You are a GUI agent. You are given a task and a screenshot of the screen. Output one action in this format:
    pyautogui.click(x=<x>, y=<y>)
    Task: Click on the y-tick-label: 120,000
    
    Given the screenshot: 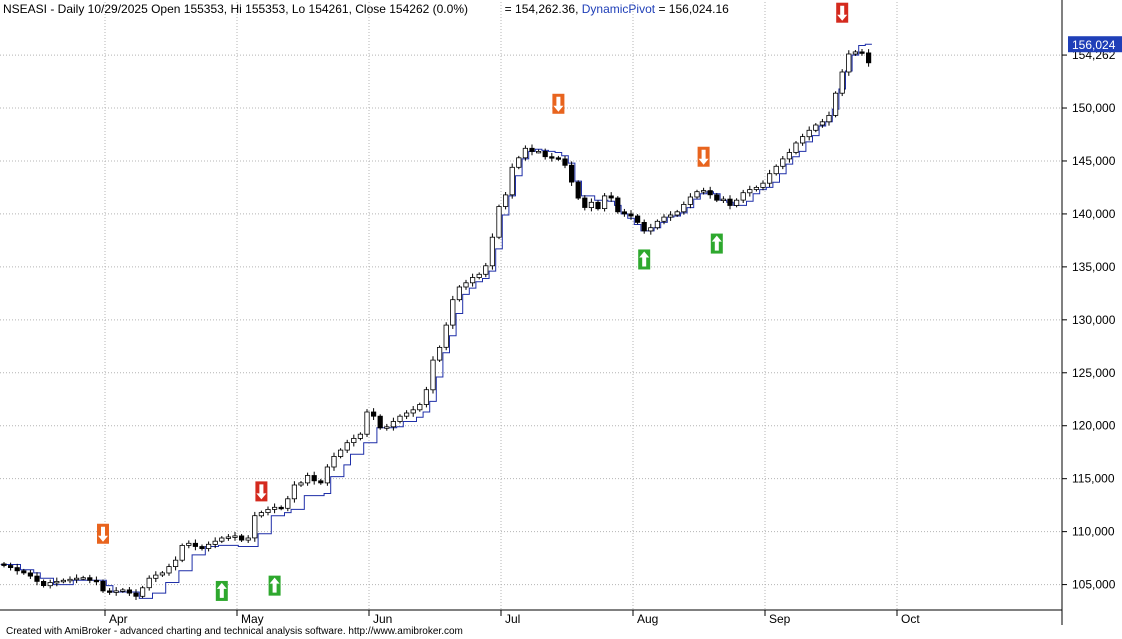 What is the action you would take?
    pyautogui.click(x=1094, y=426)
    